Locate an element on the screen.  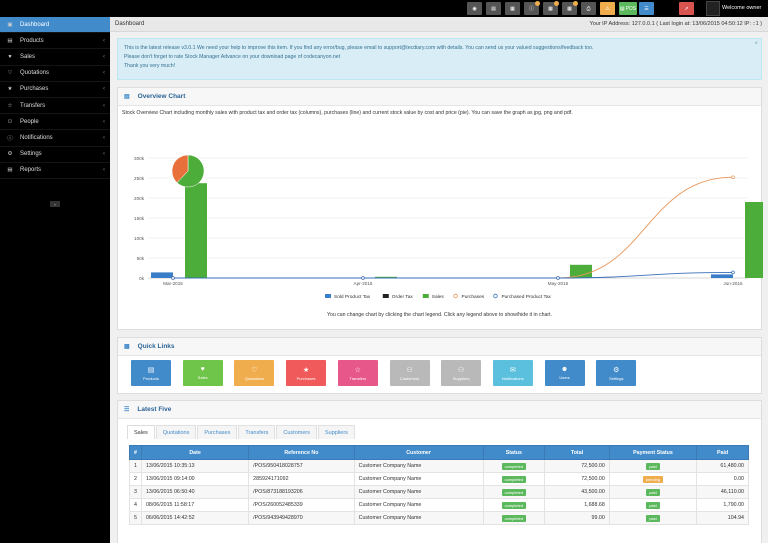
column-header: Paid is located at coordinates (722, 452).